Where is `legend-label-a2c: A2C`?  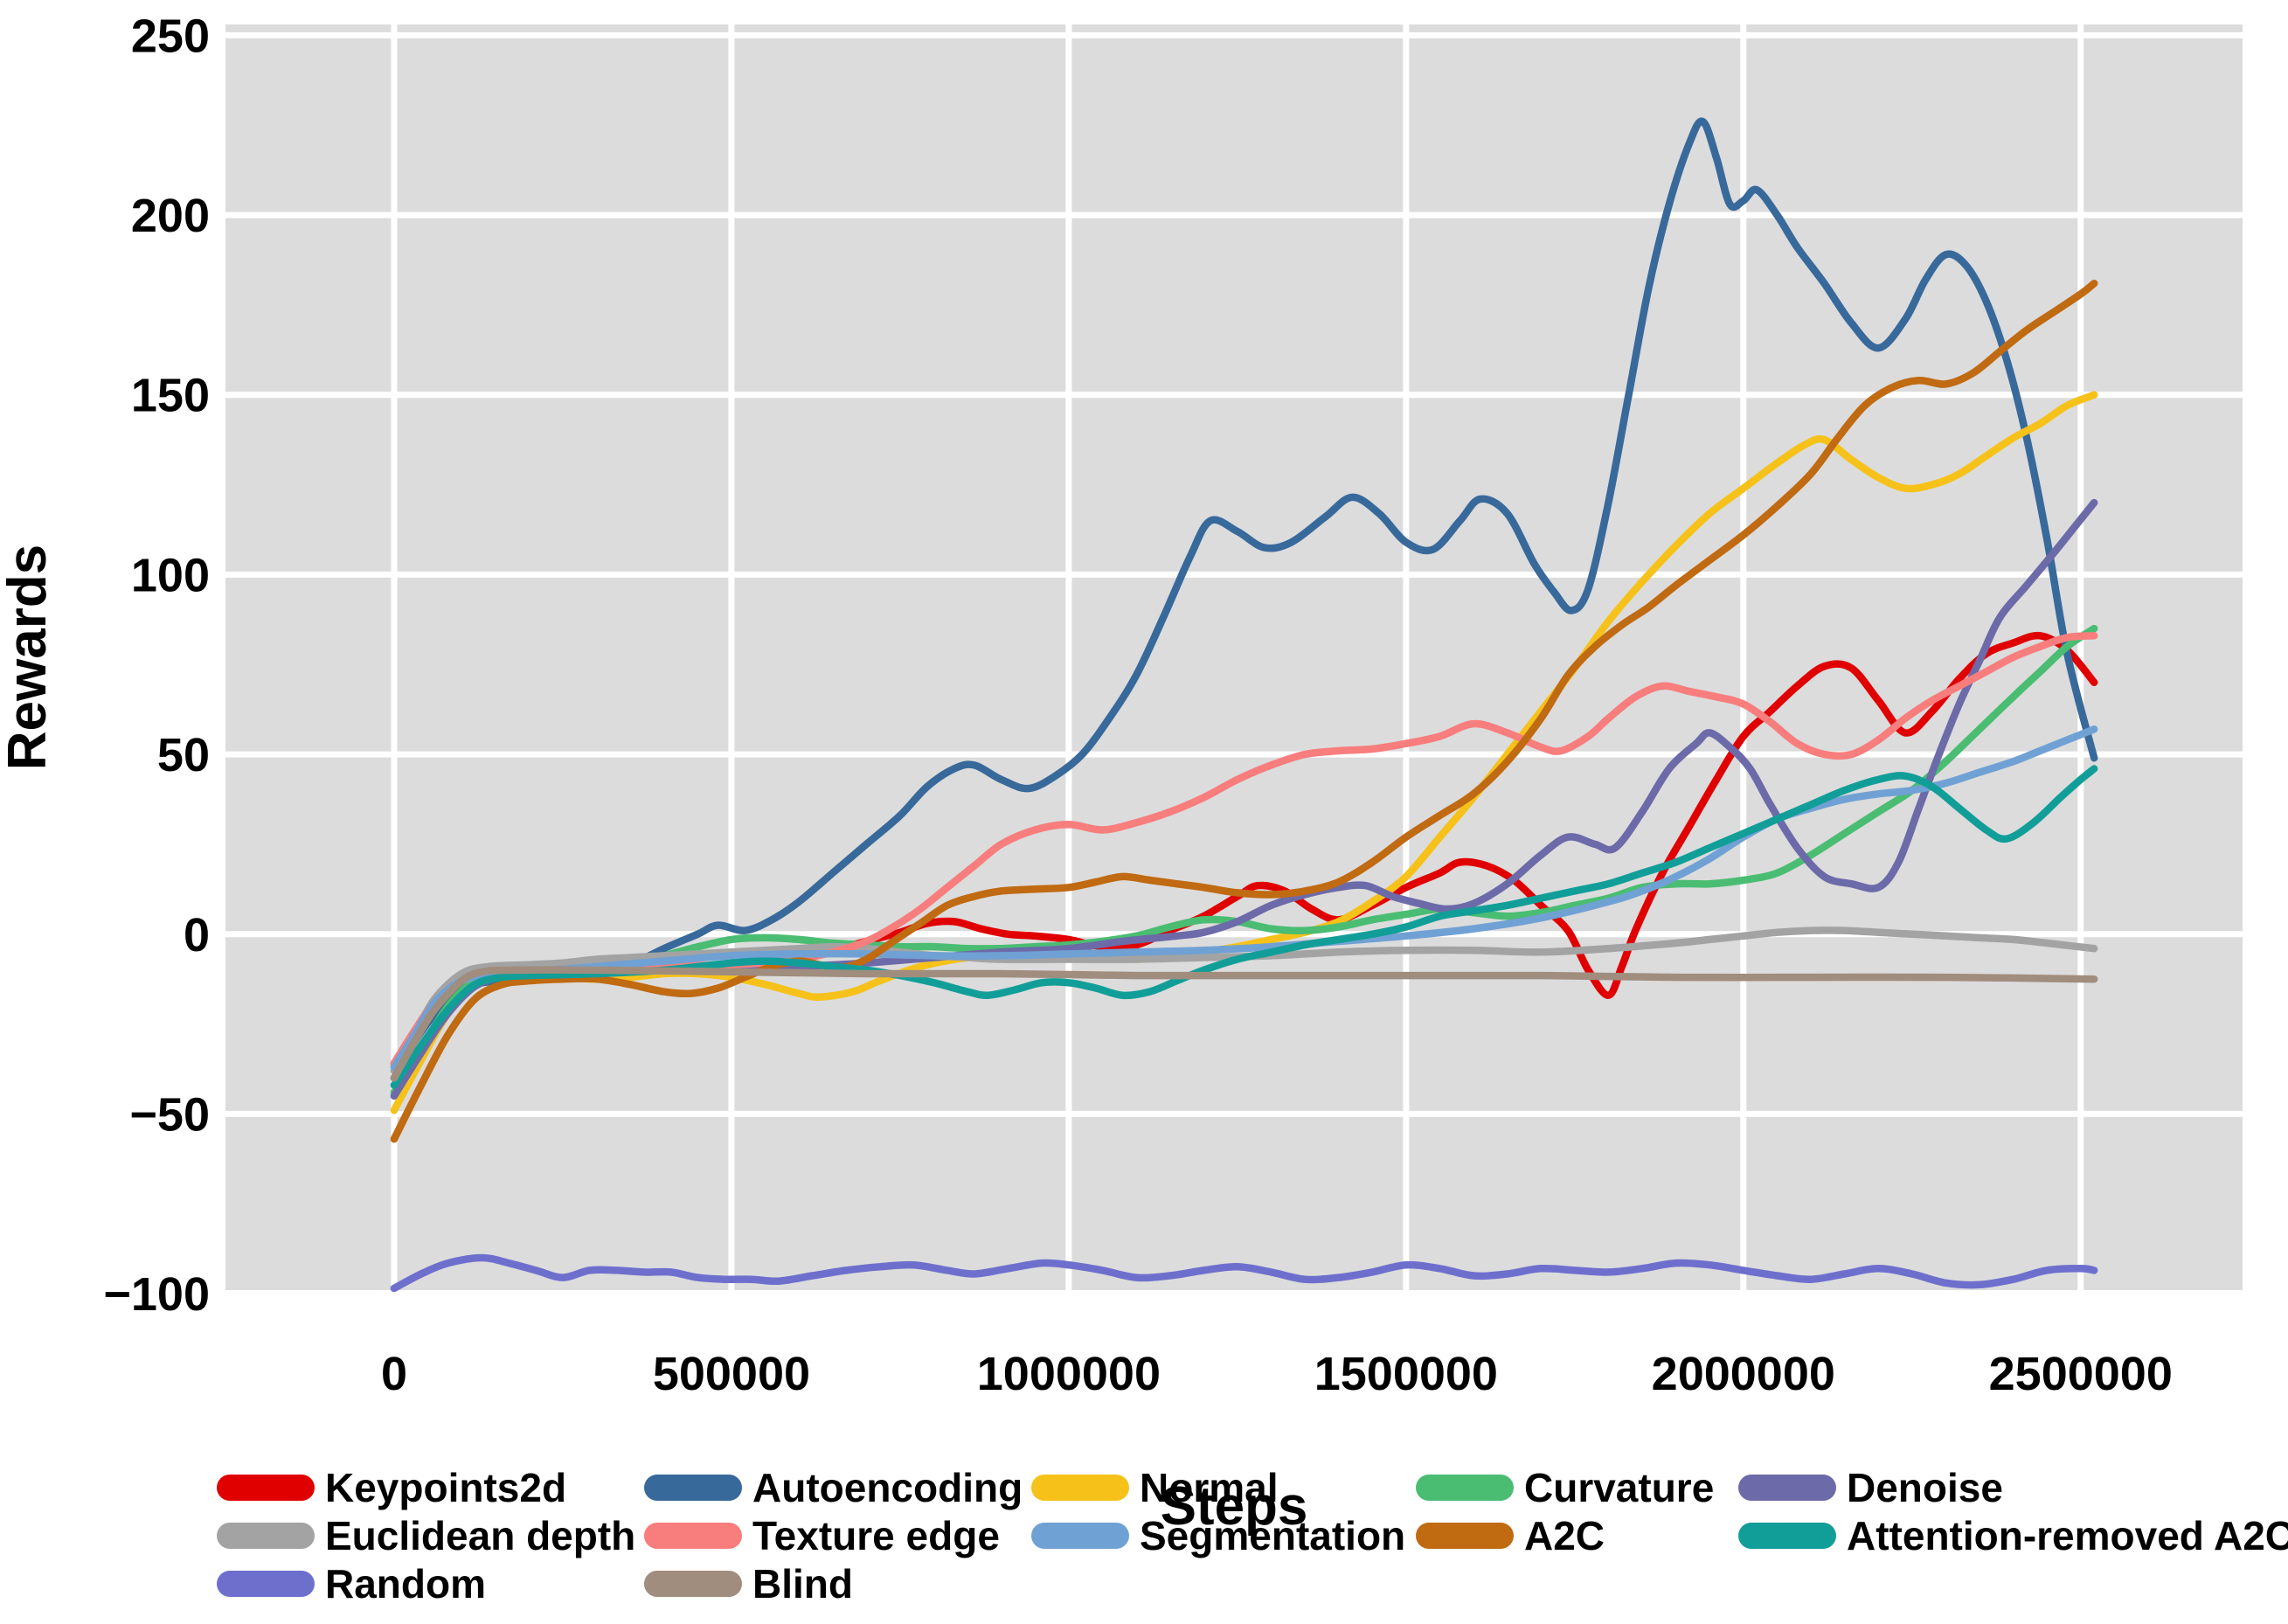
legend-label-a2c: A2C is located at coordinates (1564, 1535).